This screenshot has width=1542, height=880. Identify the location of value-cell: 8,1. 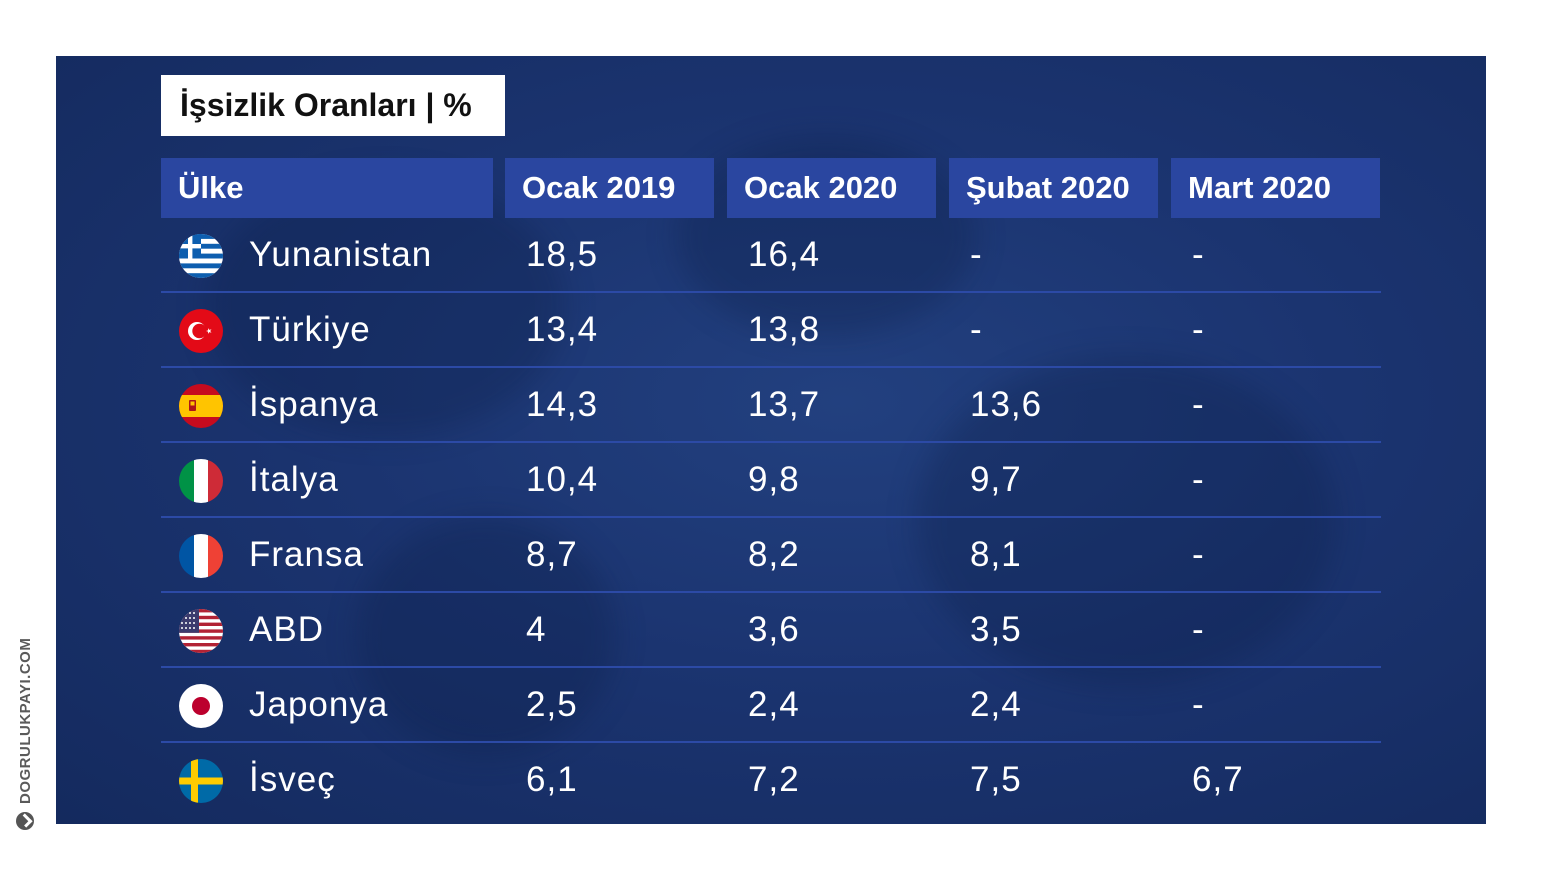
(996, 554).